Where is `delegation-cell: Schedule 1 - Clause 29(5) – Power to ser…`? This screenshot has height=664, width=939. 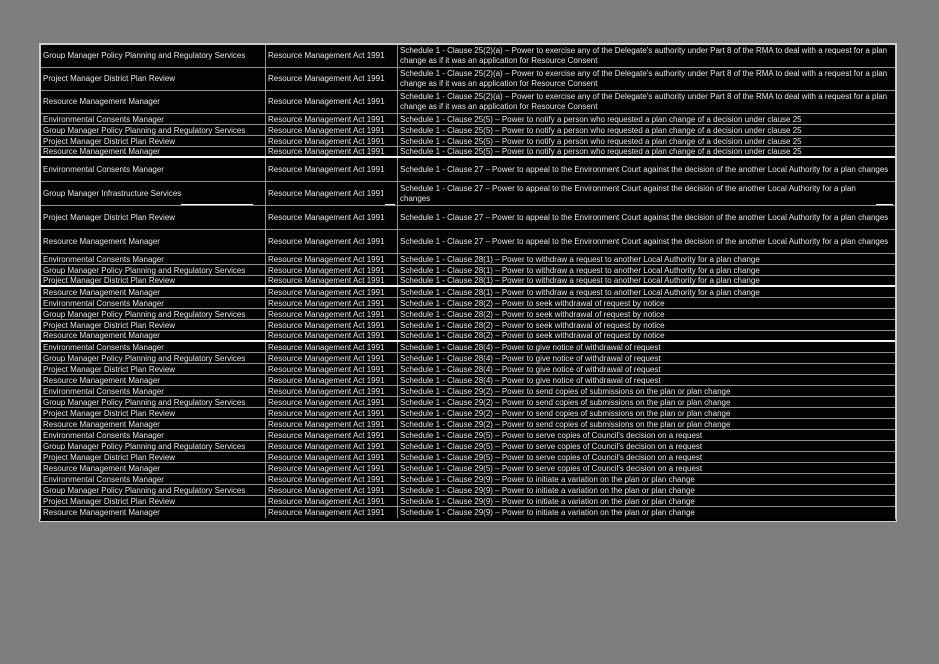
delegation-cell: Schedule 1 - Clause 29(5) – Power to ser… is located at coordinates (646, 435).